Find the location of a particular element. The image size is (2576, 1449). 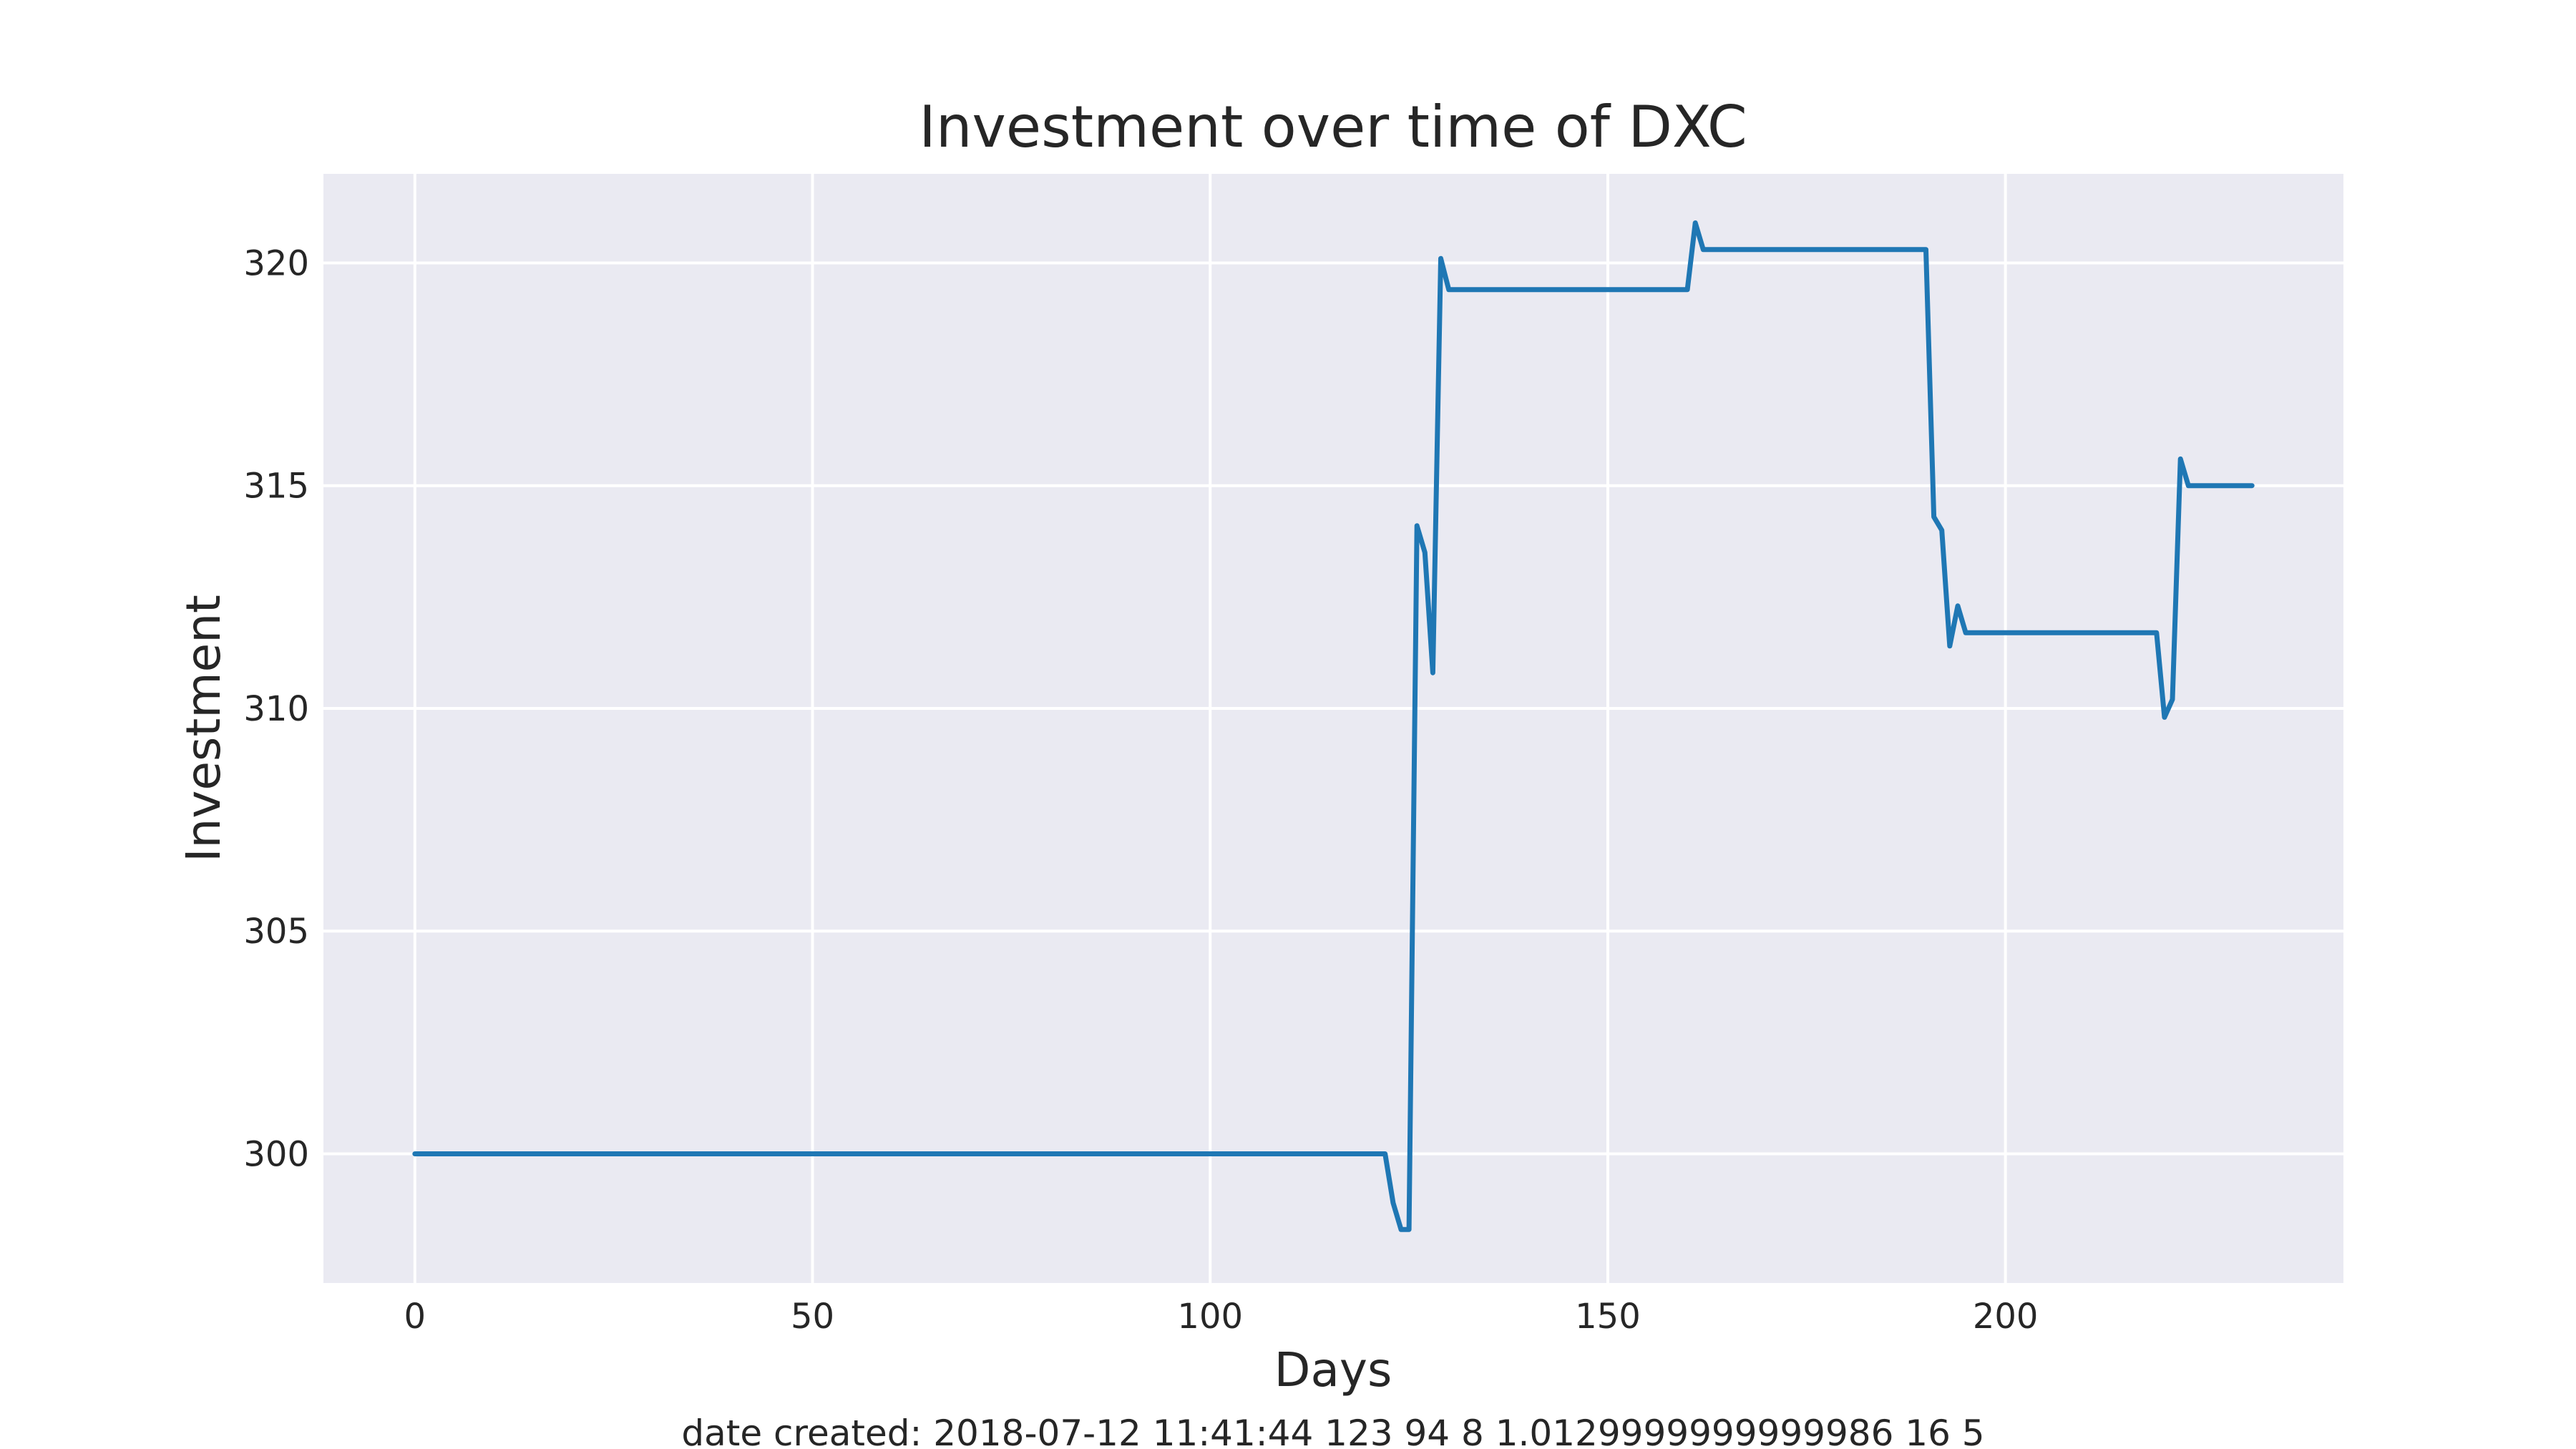

x-axis-label: Days is located at coordinates (1333, 1369).